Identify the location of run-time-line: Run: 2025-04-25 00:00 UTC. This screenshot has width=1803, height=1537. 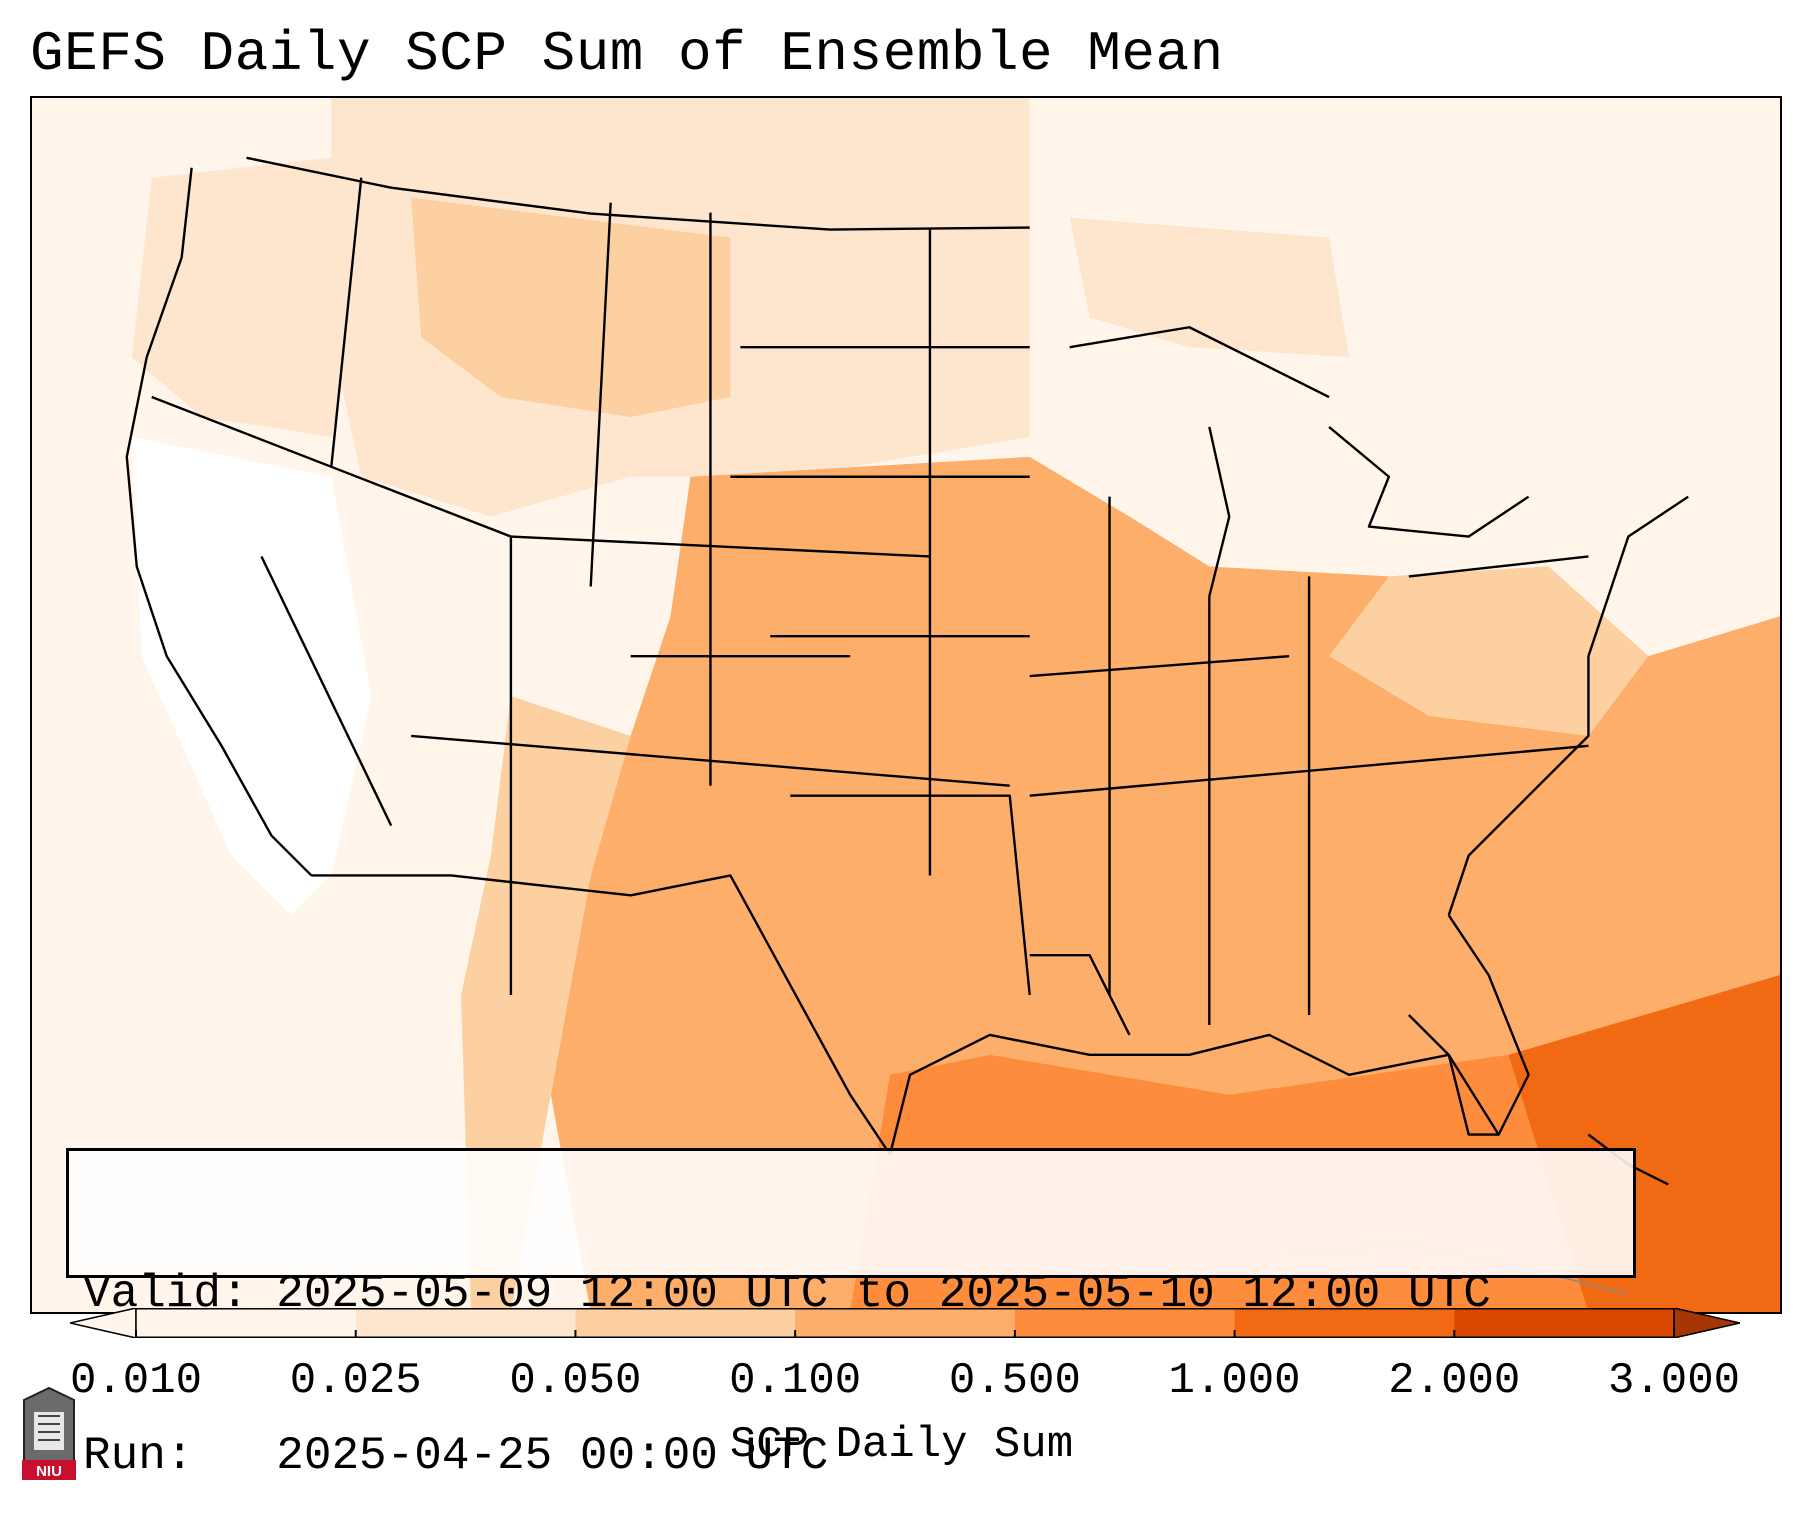
(456, 1456).